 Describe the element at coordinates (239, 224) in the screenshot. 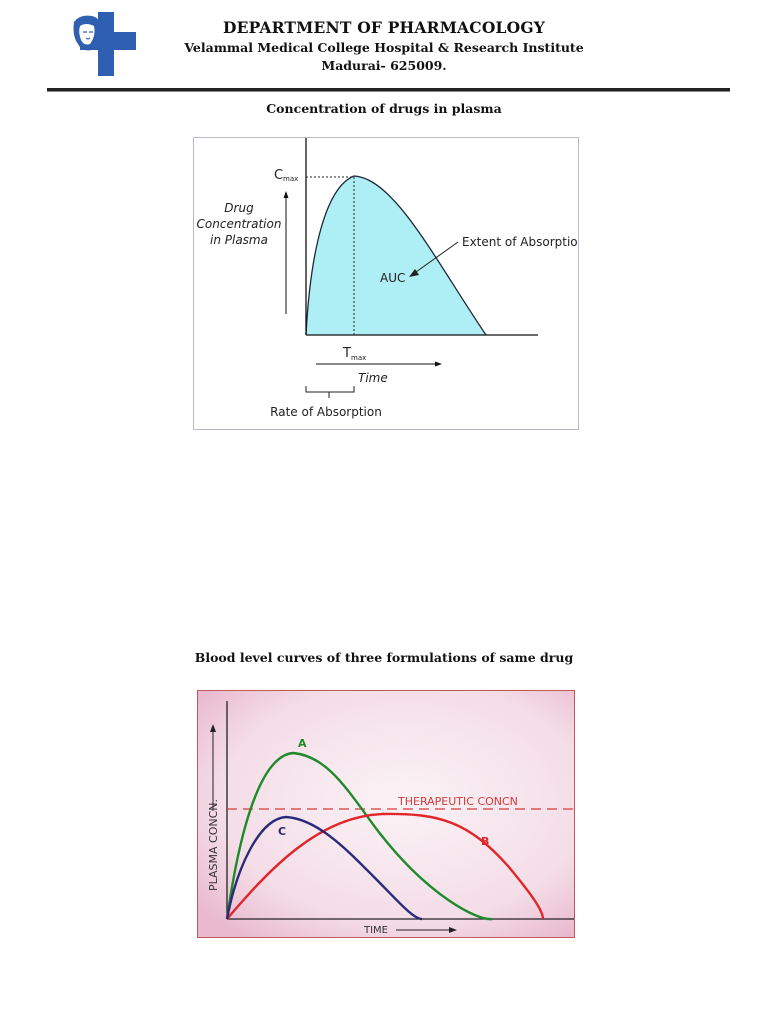

I see `ylabel-line2: Concentration` at that location.